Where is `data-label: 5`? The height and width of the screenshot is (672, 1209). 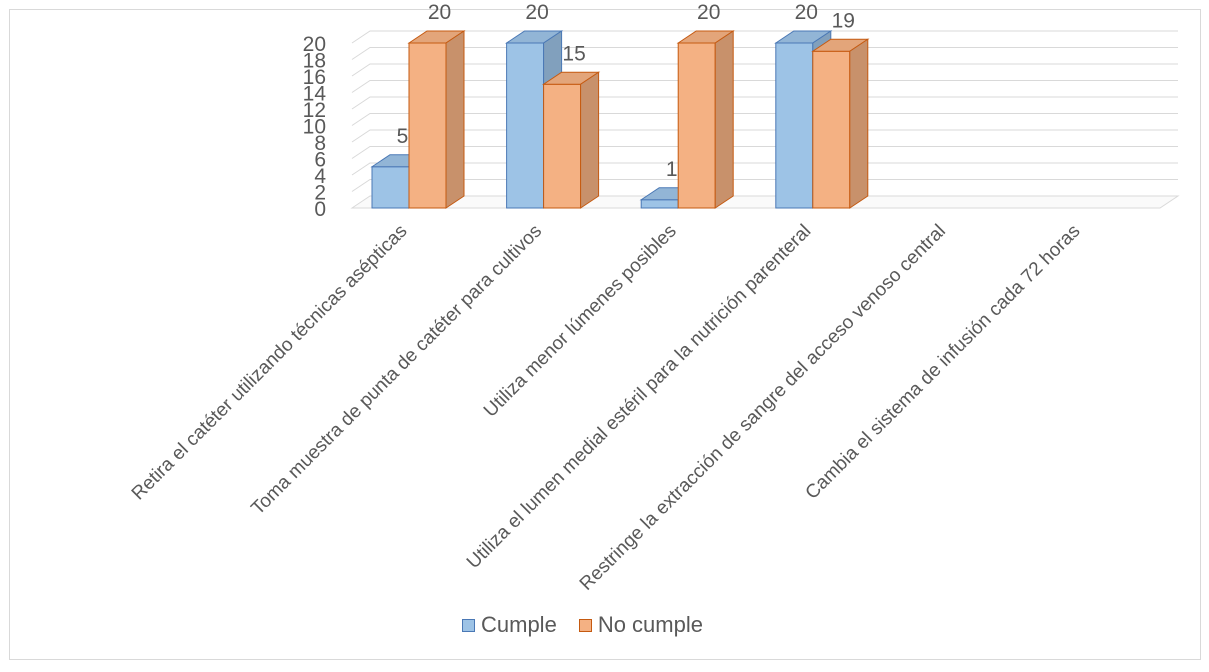 data-label: 5 is located at coordinates (403, 136).